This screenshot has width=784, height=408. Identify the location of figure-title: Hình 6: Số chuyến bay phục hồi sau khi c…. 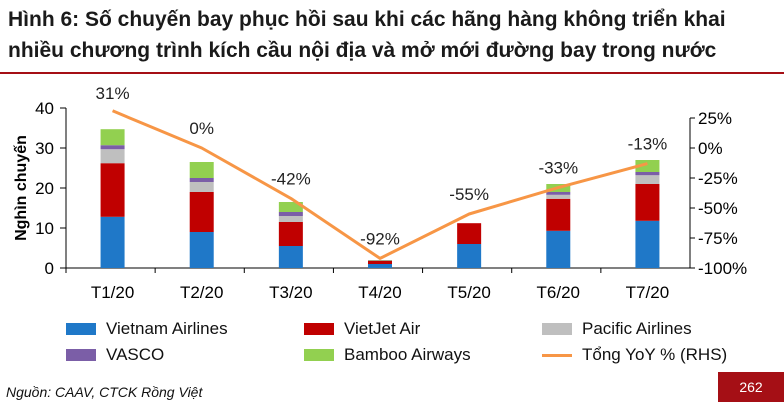
(367, 35).